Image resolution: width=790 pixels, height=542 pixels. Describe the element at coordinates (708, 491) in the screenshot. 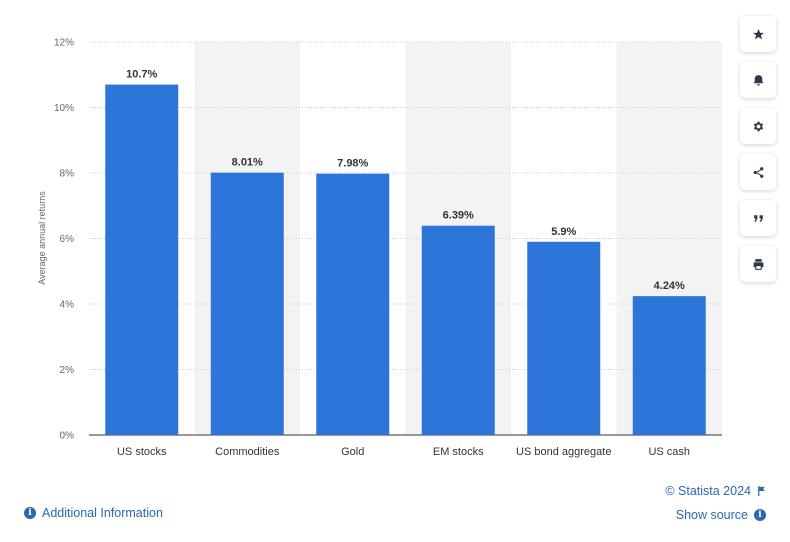

I see `copyright-label: © Statista 2024` at that location.